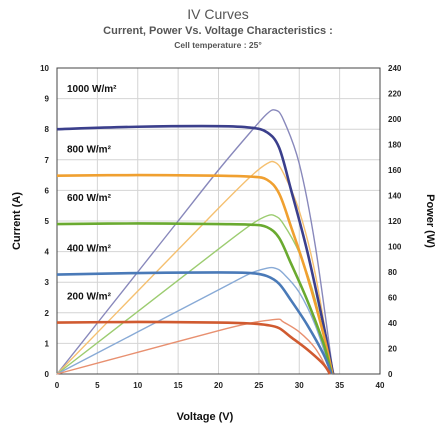  What do you see at coordinates (392, 298) in the screenshot?
I see `y2-tick-label: 60` at bounding box center [392, 298].